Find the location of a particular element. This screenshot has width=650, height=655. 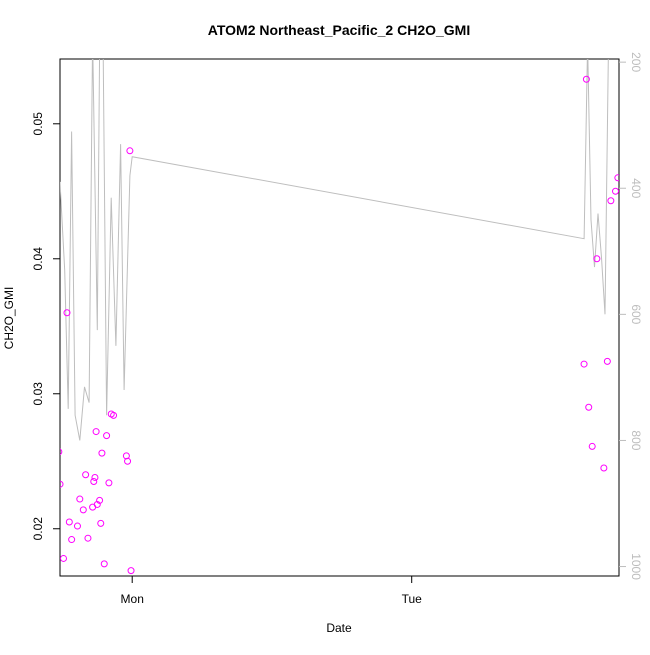

chart-title: ATOM2 Northeast_Pacific_2 CH2O_GMI is located at coordinates (339, 30).